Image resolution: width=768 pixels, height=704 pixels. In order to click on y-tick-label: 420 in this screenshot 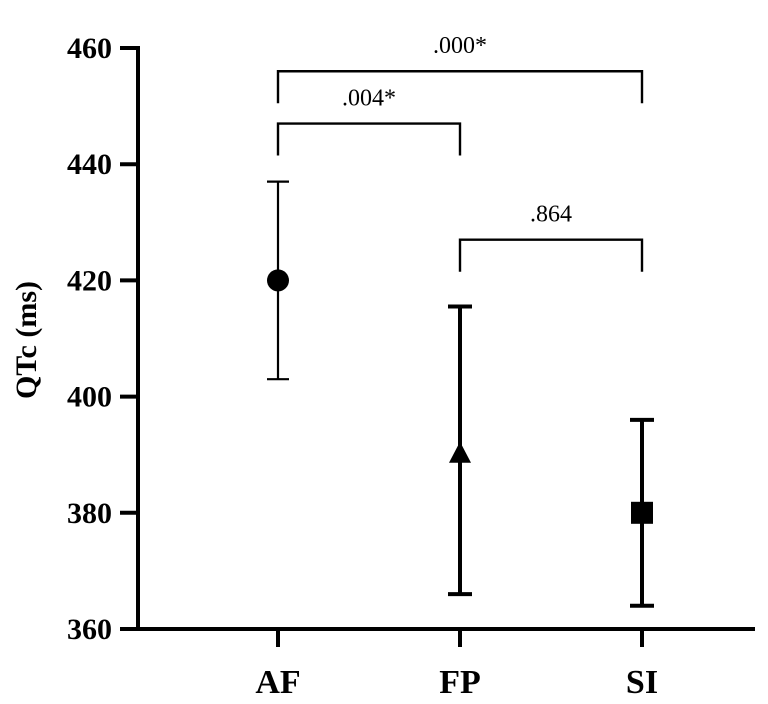, I will do `click(89, 280)`.